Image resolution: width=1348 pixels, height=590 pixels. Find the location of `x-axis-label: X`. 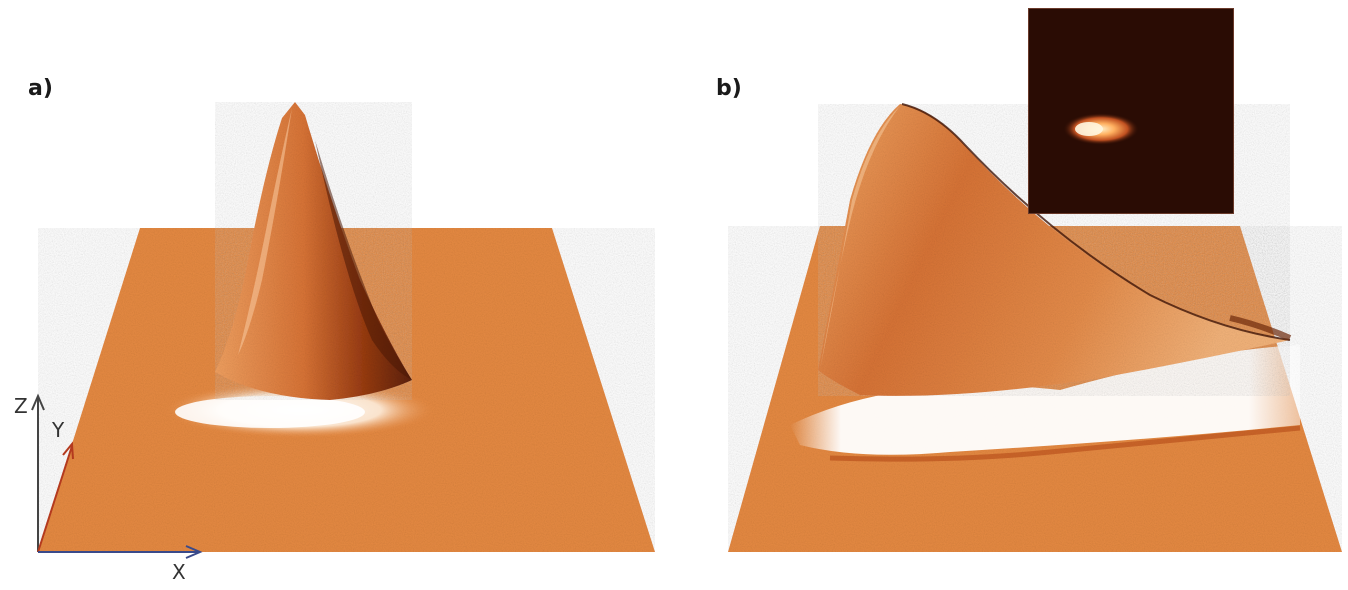

x-axis-label: X is located at coordinates (179, 572).